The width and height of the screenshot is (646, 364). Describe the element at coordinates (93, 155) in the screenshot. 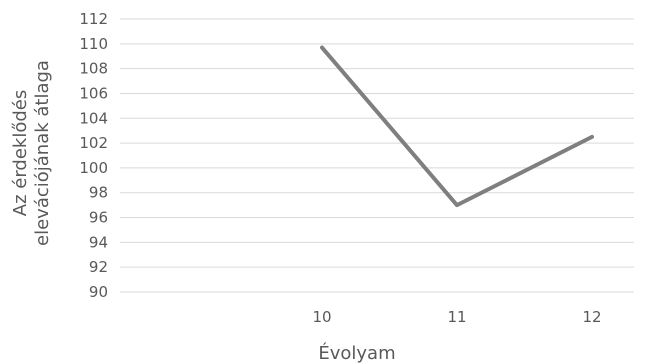

I see `y-axis-ticks: 90 92 94 96 98 100 102 104 106 108 110 112` at that location.